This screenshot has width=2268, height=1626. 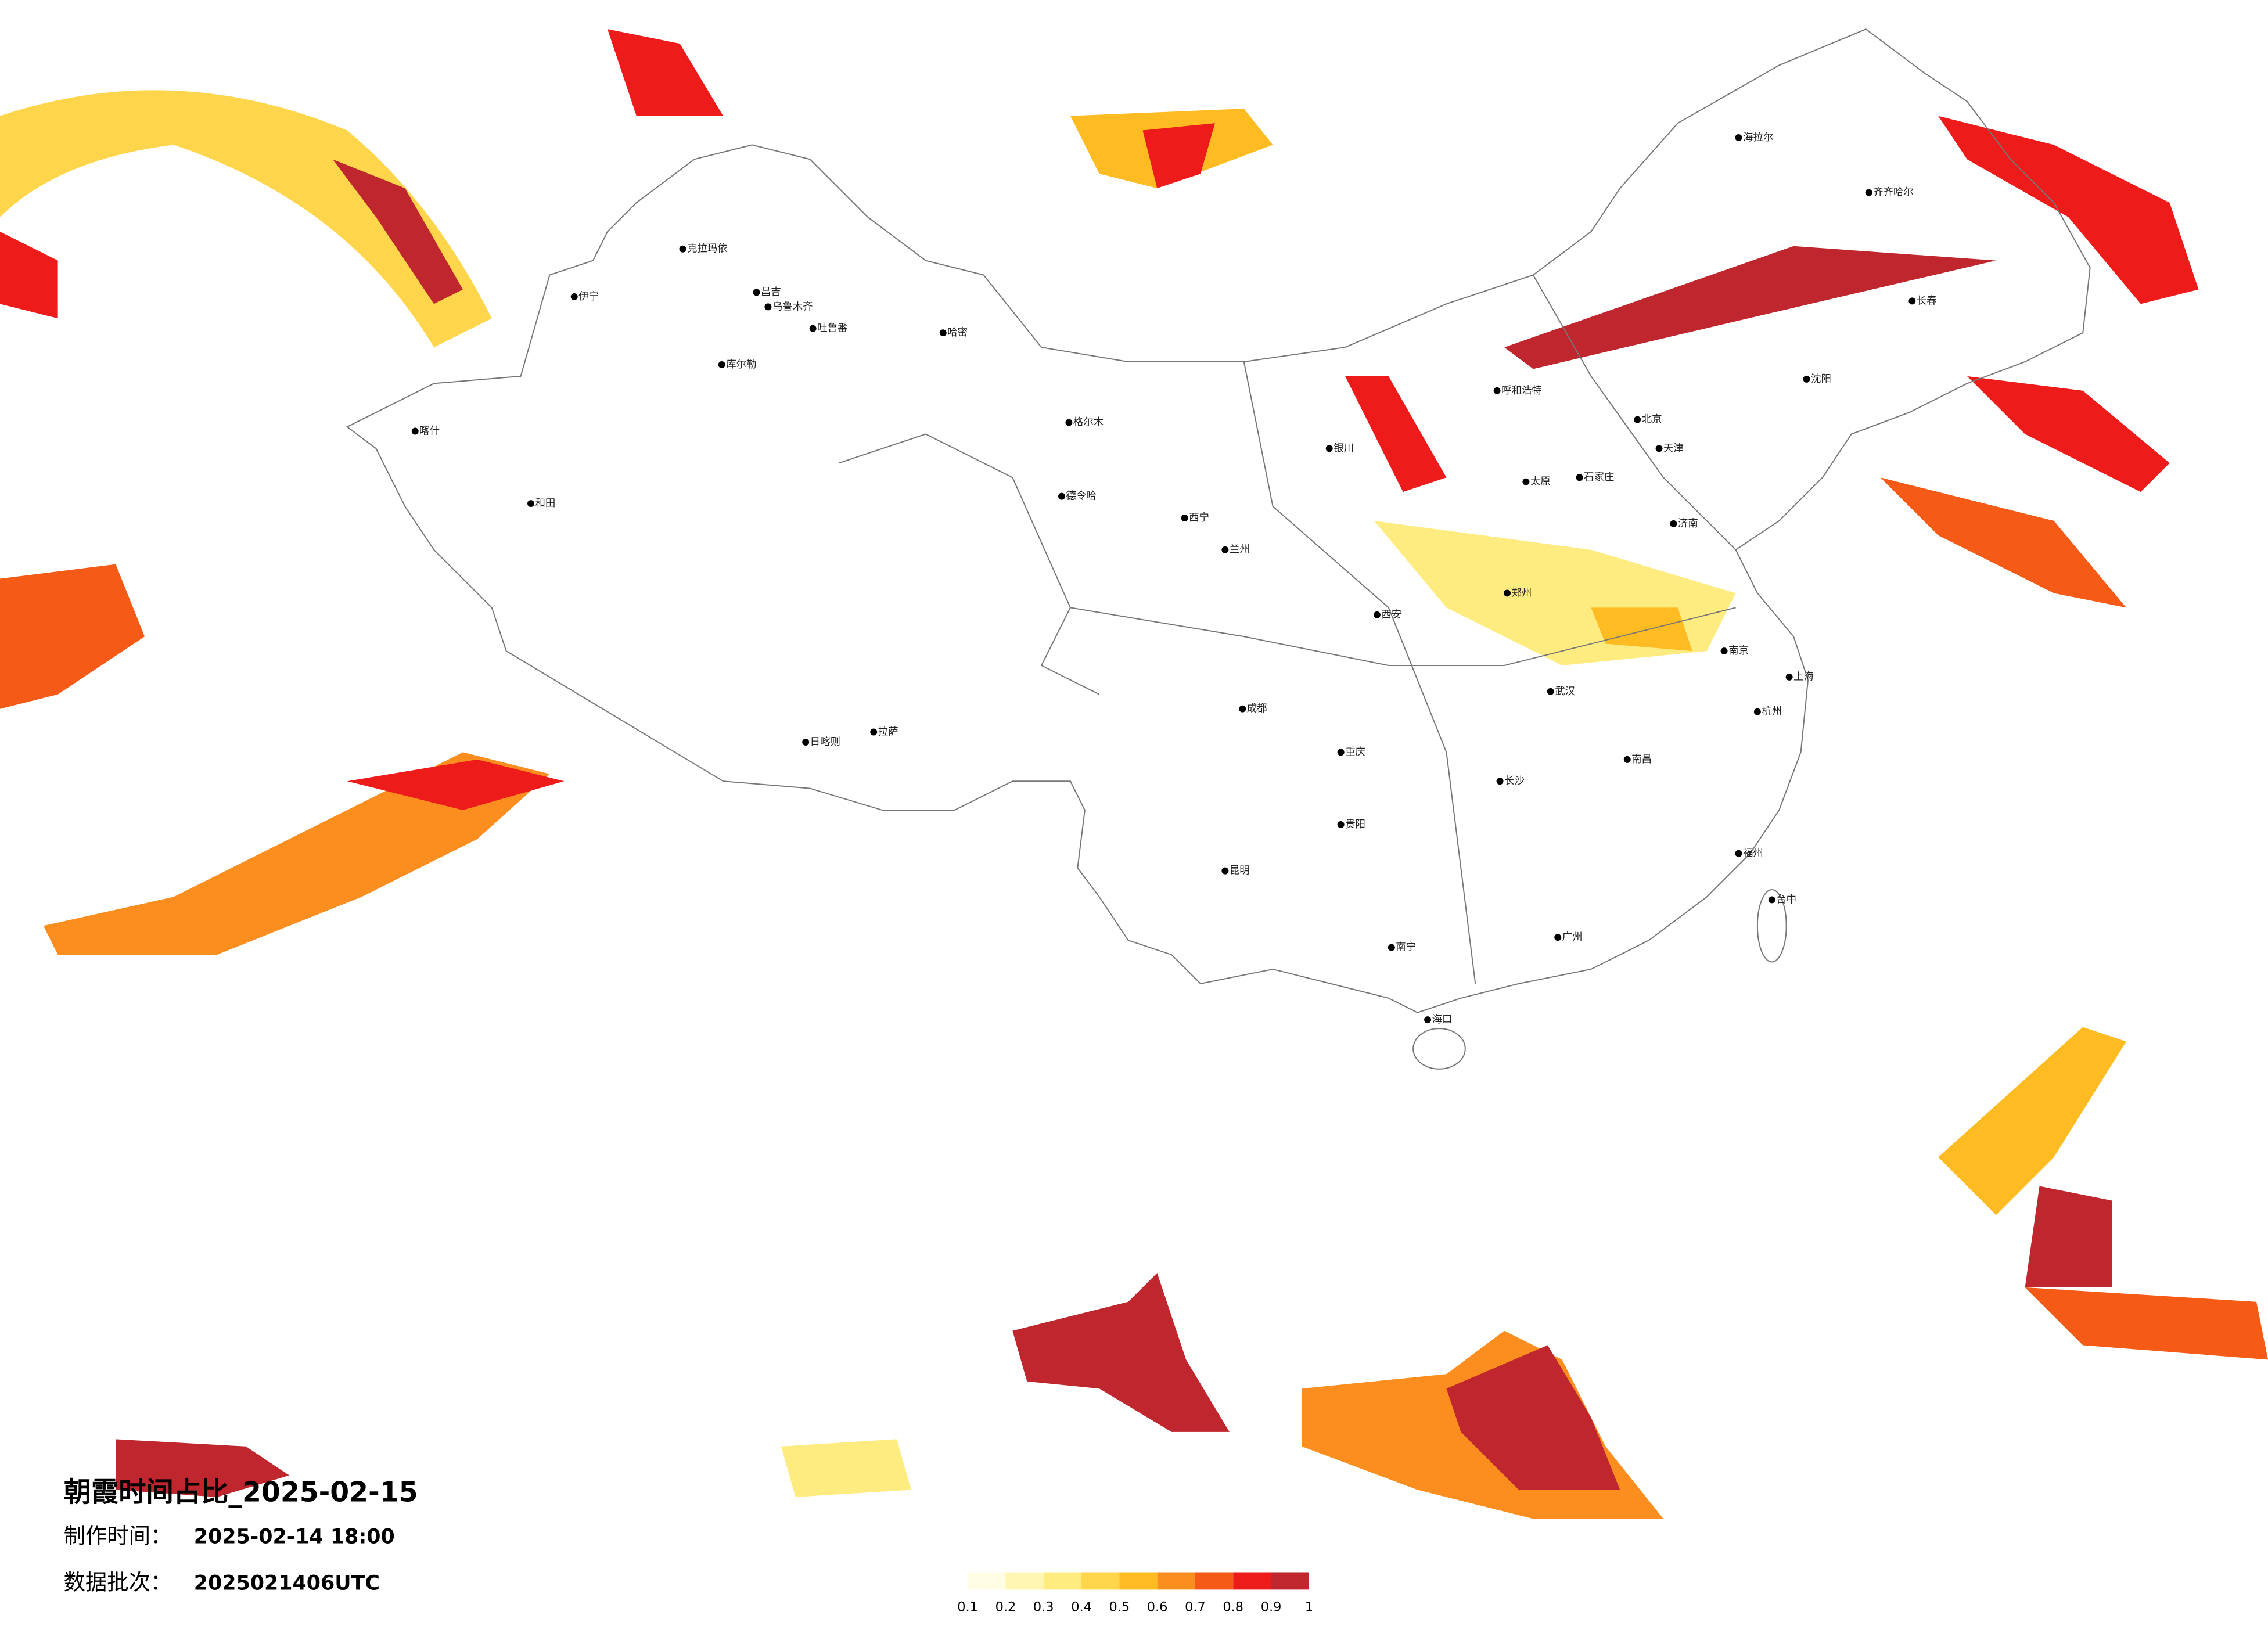 What do you see at coordinates (957, 333) in the screenshot?
I see `city-label: 哈密` at bounding box center [957, 333].